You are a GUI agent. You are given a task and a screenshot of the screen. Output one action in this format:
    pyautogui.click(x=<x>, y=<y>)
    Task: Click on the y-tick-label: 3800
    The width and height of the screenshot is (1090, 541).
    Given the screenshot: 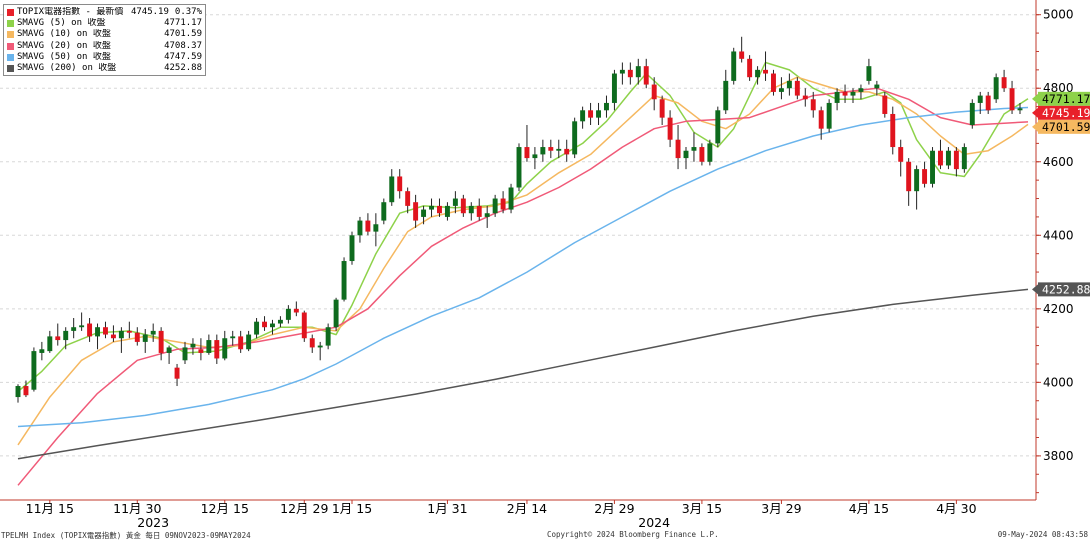 What is the action you would take?
    pyautogui.click(x=1058, y=456)
    